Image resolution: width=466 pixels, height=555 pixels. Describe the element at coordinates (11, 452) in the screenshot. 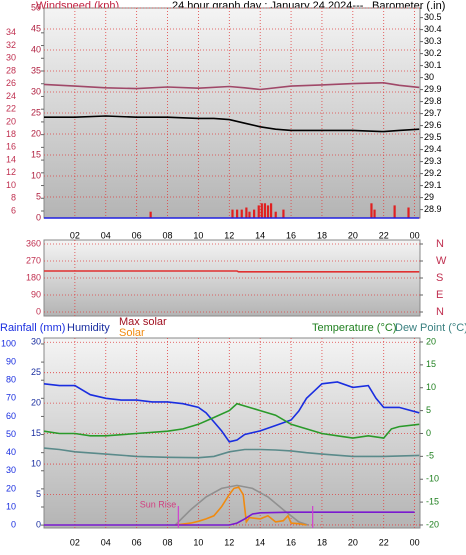

I see `y-tick-label: 40` at that location.